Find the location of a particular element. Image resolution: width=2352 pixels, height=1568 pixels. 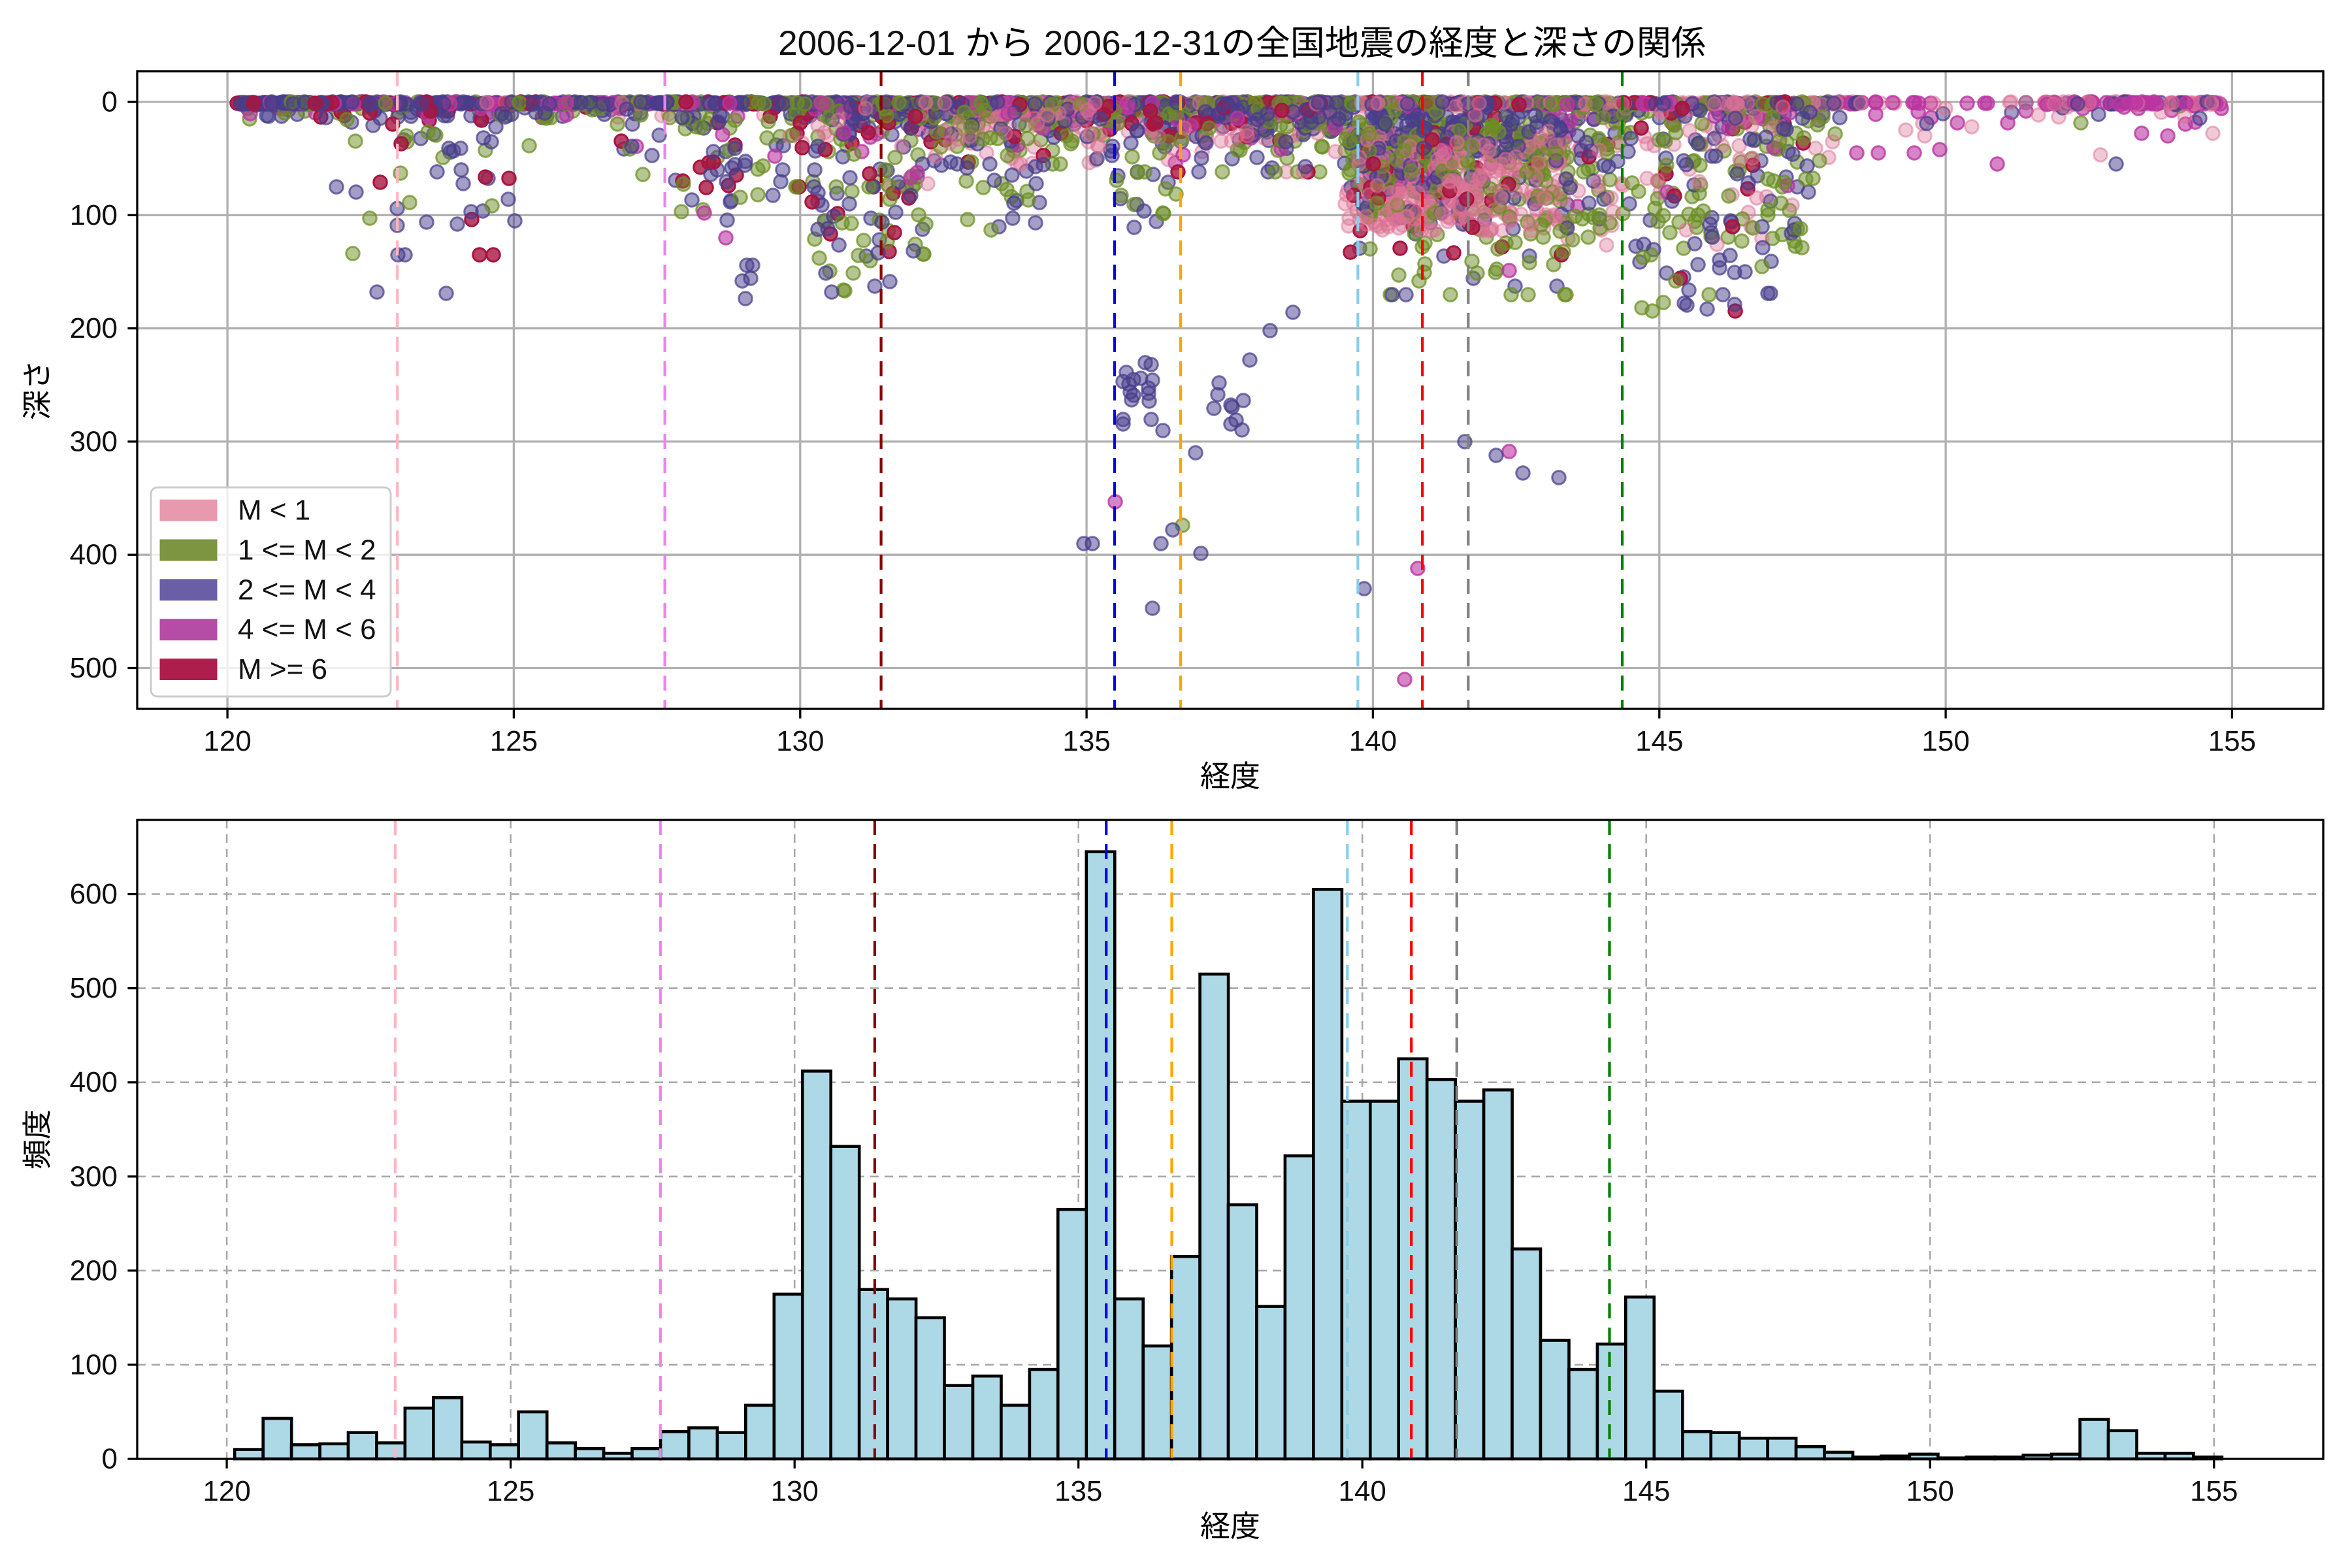

svg-text: 600 is located at coordinates (94, 894).